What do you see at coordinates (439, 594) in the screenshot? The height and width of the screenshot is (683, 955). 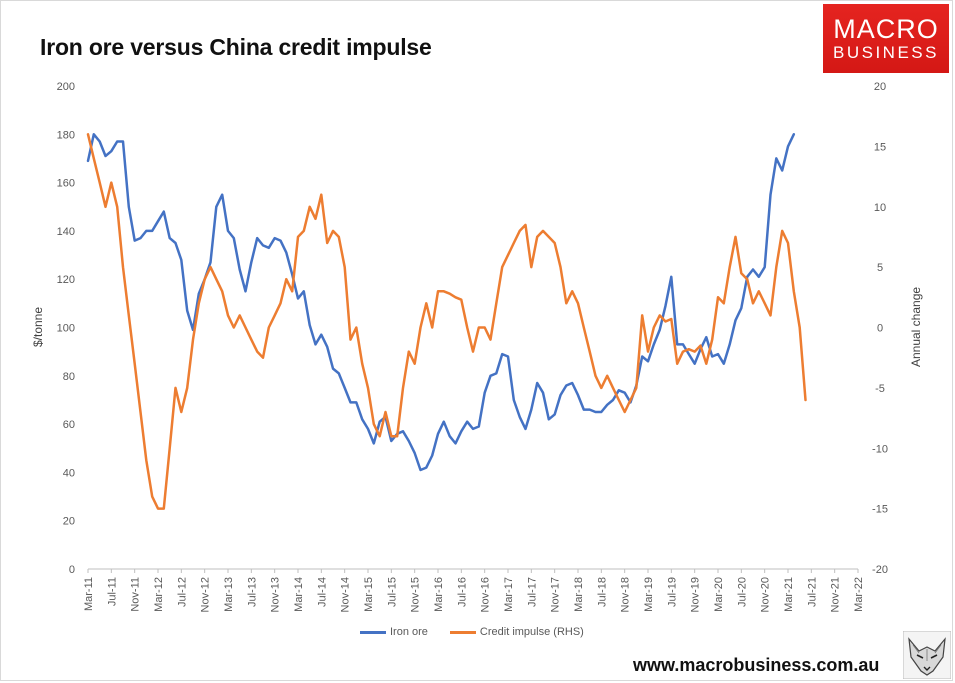 I see `x-tick-label: Mar-16` at bounding box center [439, 594].